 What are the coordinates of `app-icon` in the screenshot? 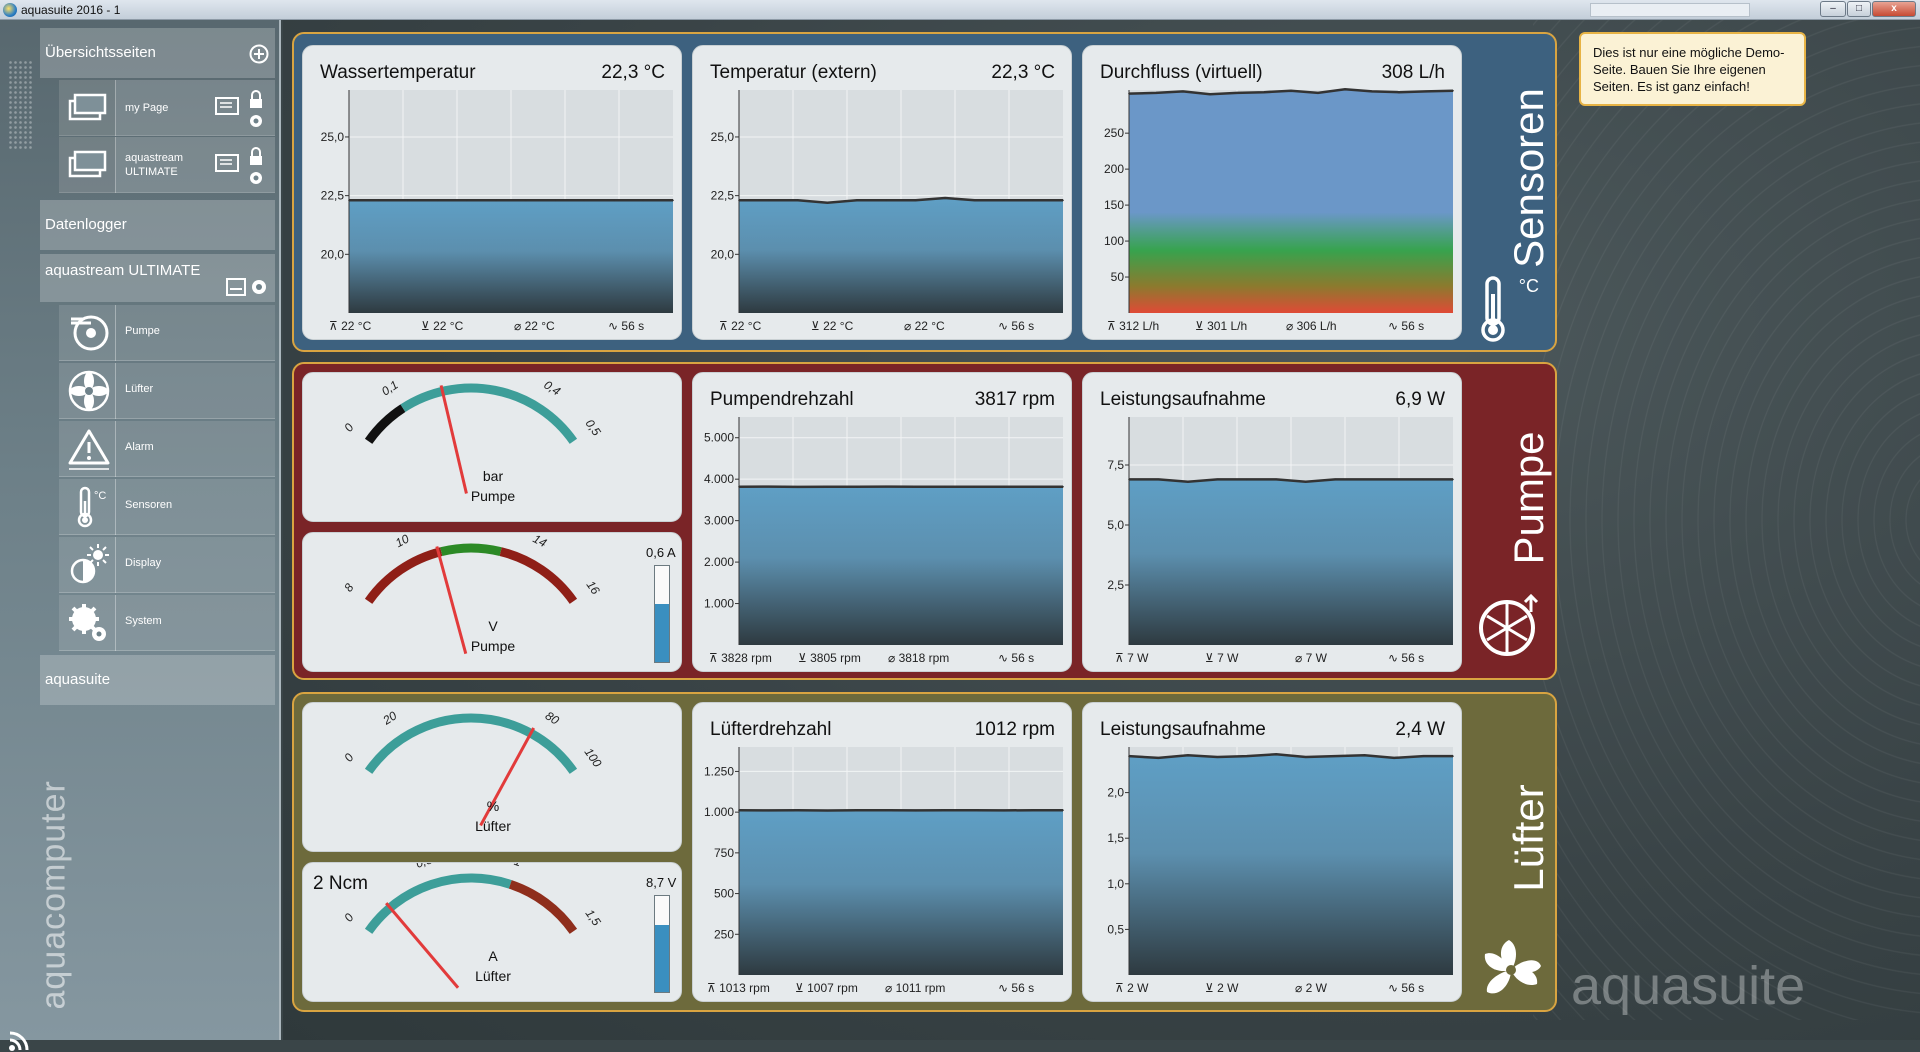 It's located at (10, 10).